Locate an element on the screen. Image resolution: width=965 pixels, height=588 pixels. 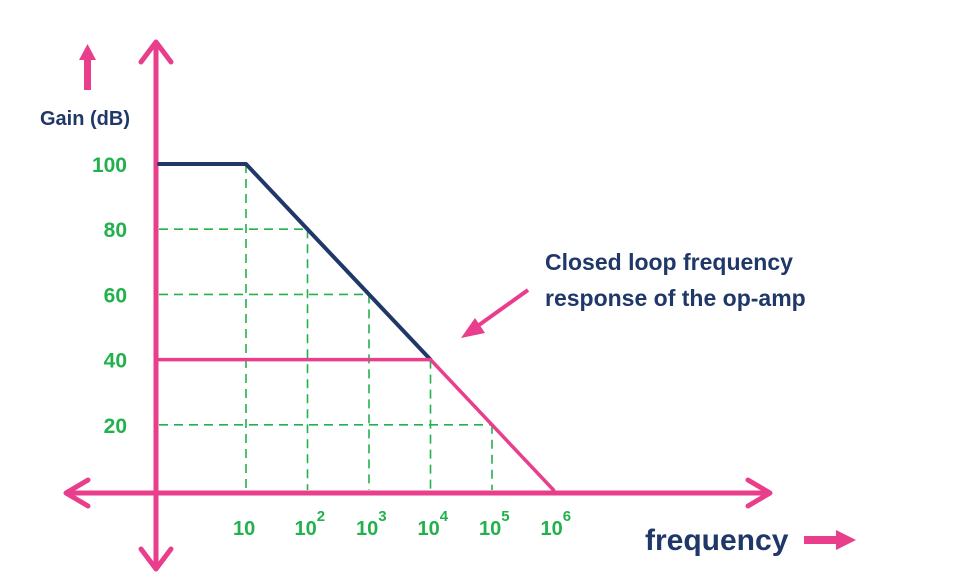
x-axis-arrow-right is located at coordinates (759, 493).